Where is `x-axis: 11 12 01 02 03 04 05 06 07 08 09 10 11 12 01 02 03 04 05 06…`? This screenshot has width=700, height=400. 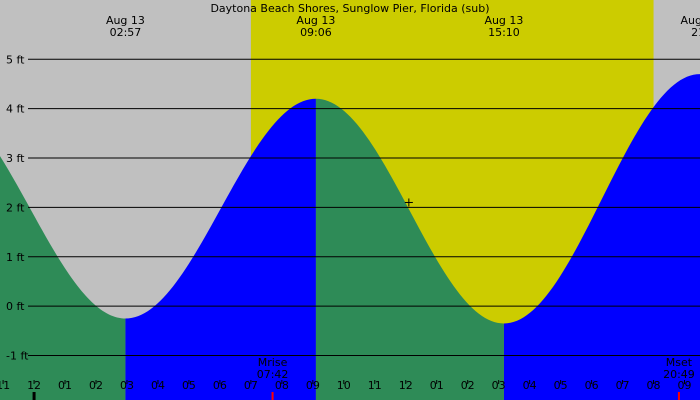
x-axis: 11 12 01 02 03 04 05 06 07 08 09 10 11 12 01 02 03 04 05 06… is located at coordinates (346, 389).